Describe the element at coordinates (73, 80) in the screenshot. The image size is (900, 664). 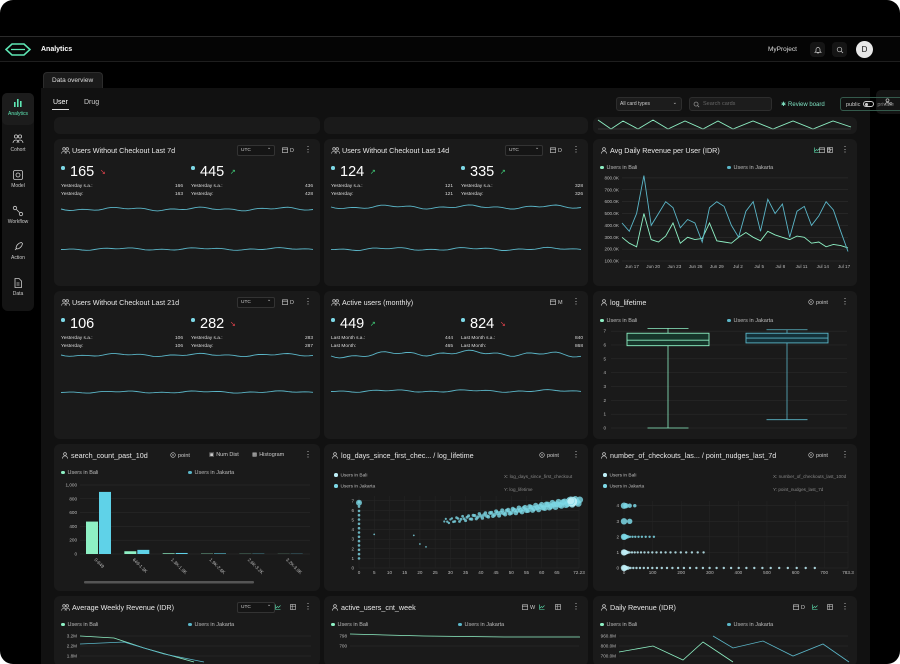
I see `tab-data-overview: Data overview` at that location.